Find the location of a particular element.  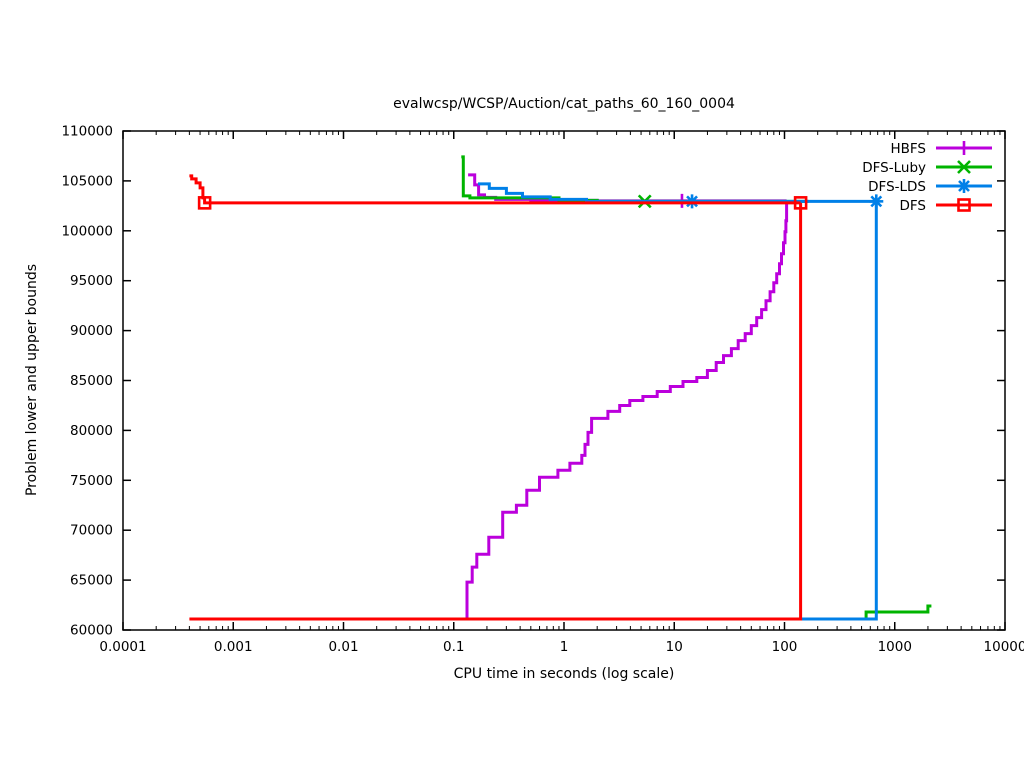

plus-marker is located at coordinates (964, 148).